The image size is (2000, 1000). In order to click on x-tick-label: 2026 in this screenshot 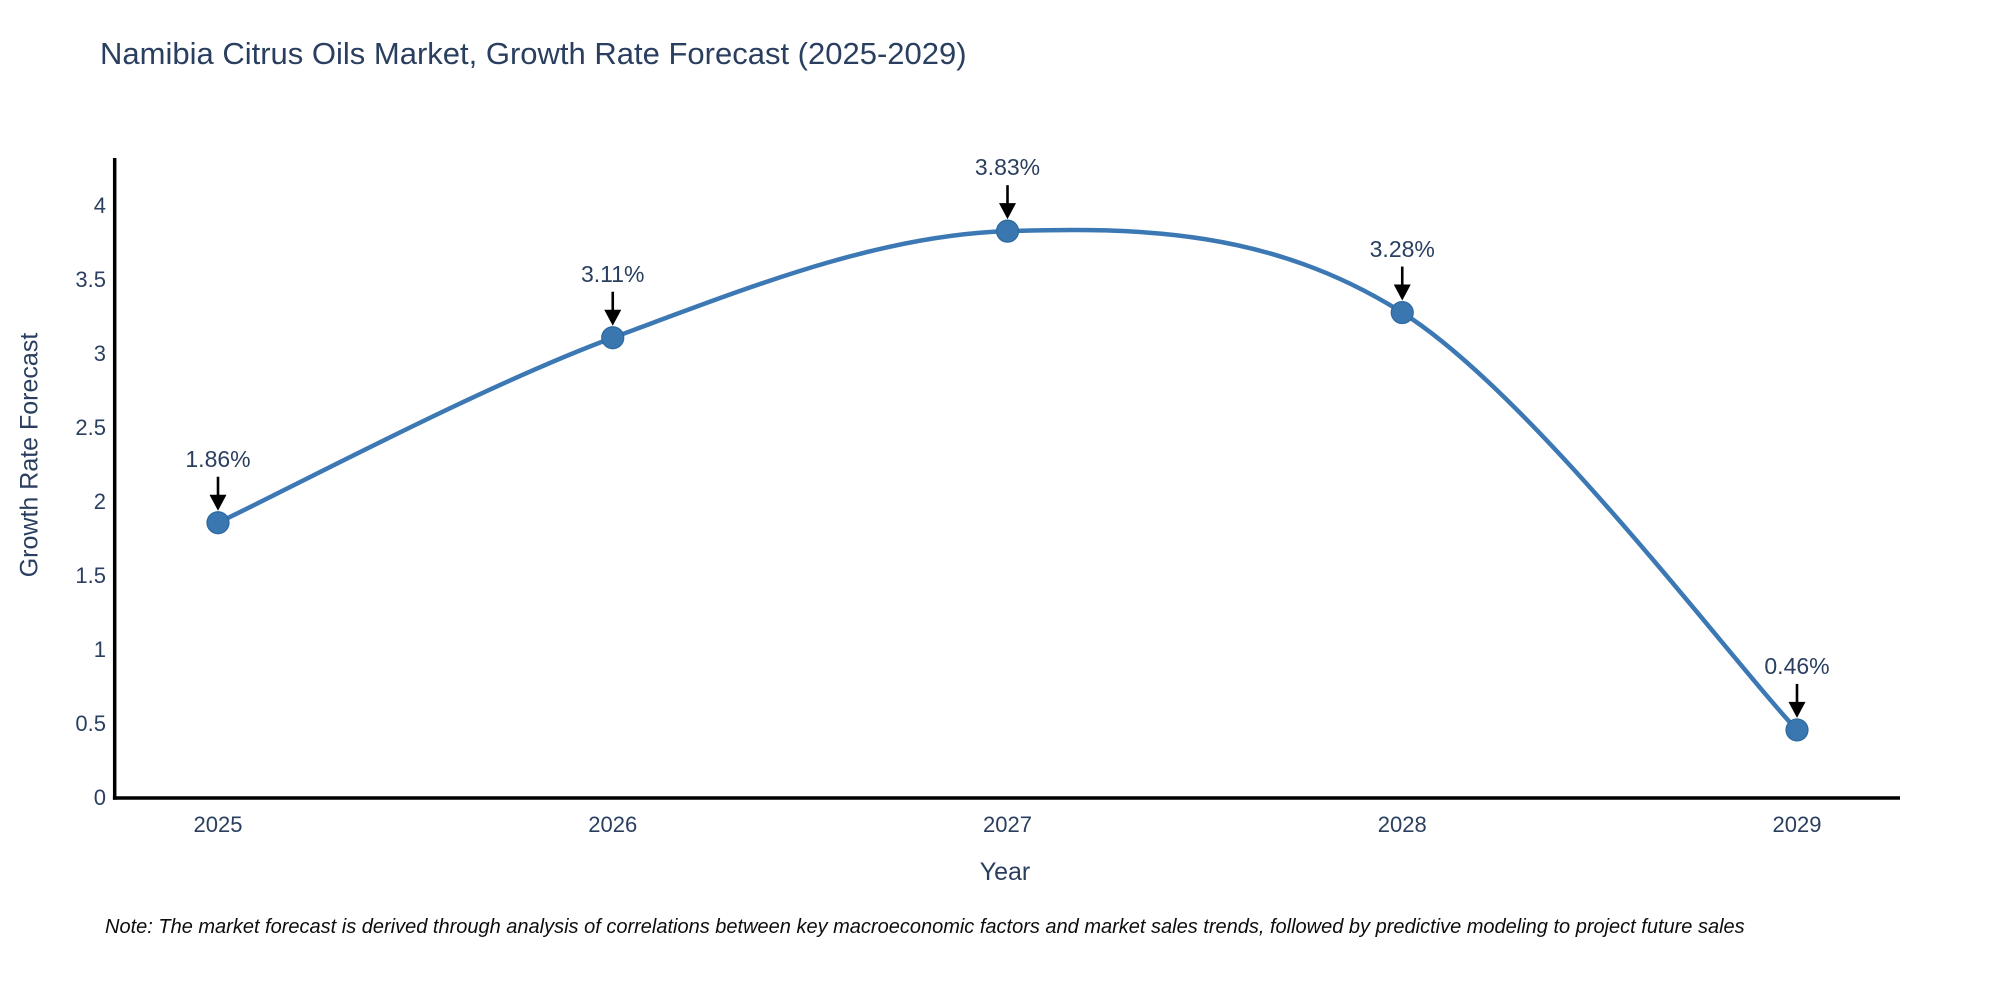, I will do `click(613, 824)`.